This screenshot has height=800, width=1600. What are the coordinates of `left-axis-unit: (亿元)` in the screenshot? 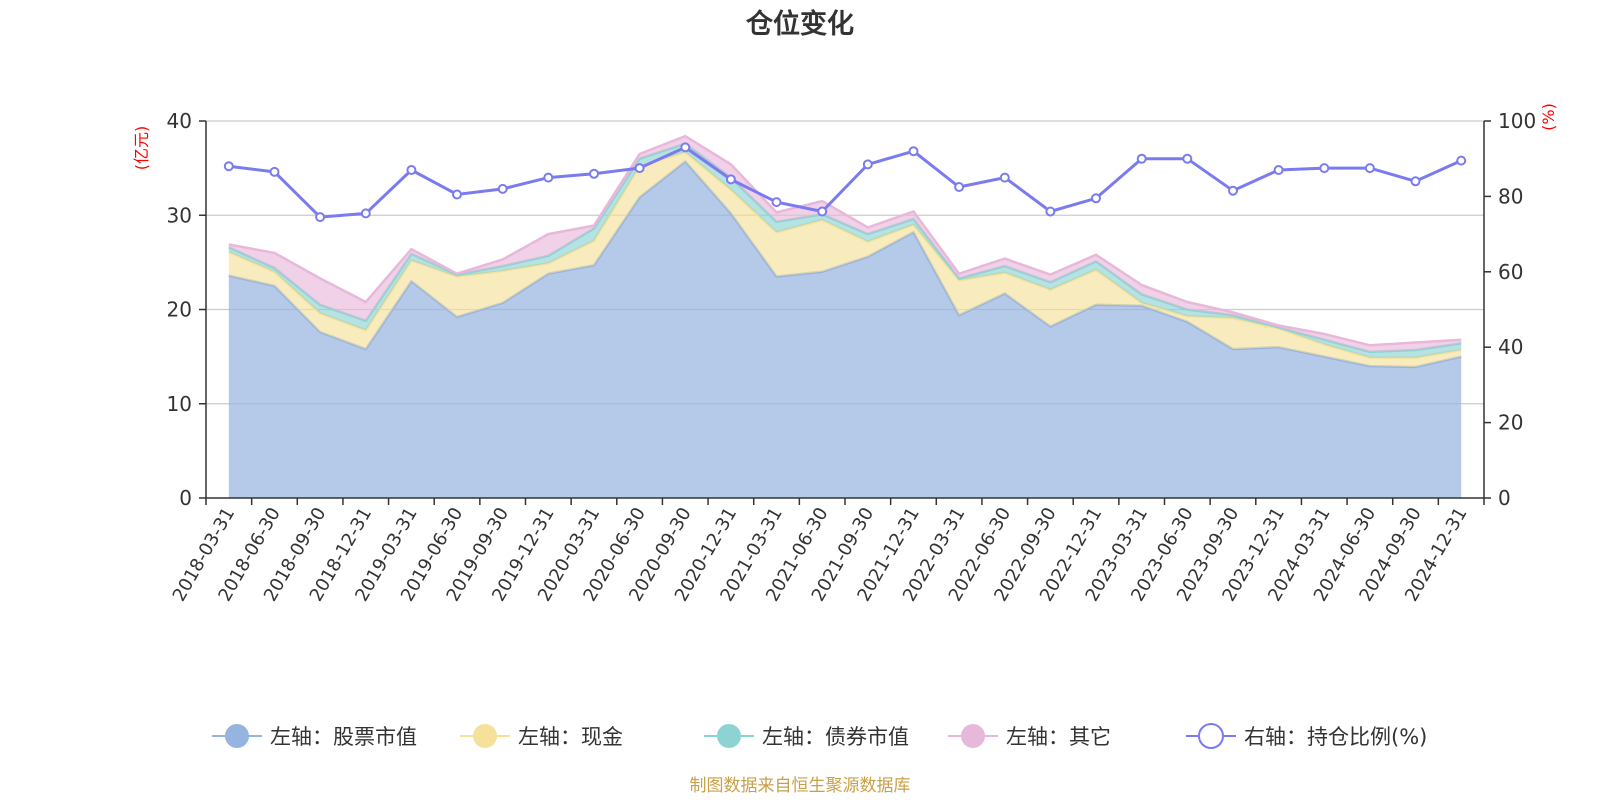 It's located at (141, 148).